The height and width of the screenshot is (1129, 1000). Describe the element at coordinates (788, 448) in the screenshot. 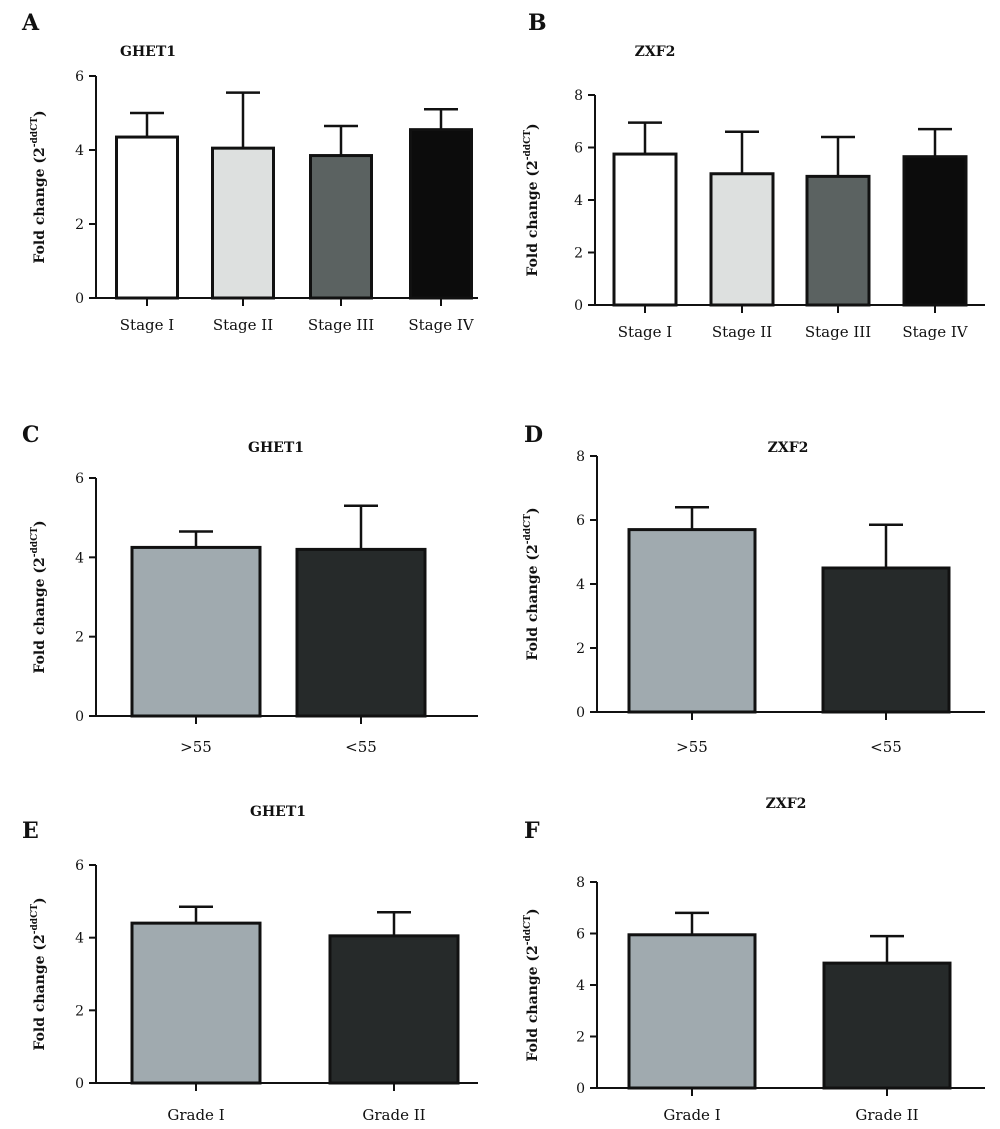

I see `chart-title-d: ZXF2` at that location.